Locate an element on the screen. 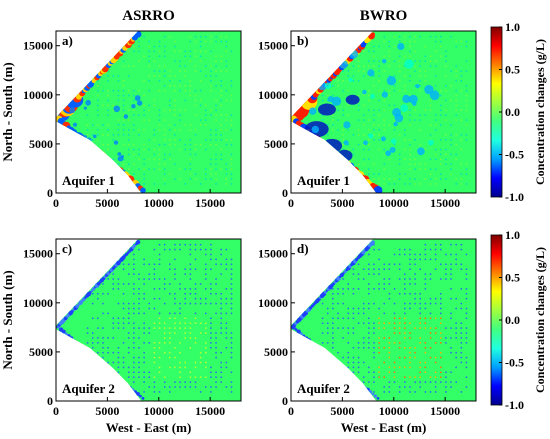  panel-tag: c) is located at coordinates (67, 248).